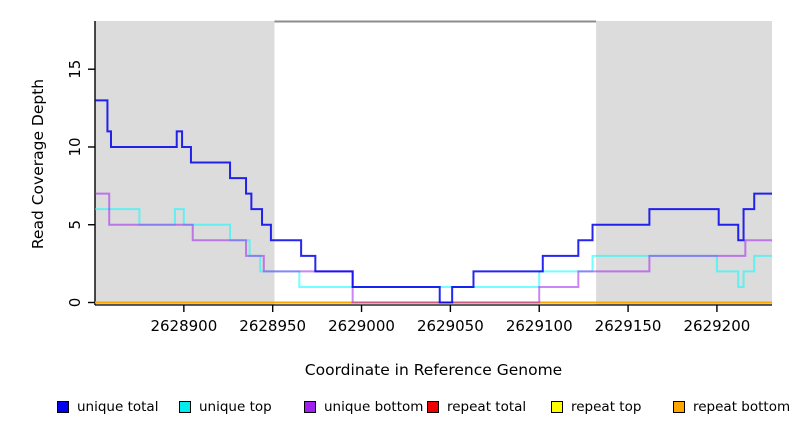 The width and height of the screenshot is (792, 432). I want to click on x-tick-label: 2629000, so click(361, 326).